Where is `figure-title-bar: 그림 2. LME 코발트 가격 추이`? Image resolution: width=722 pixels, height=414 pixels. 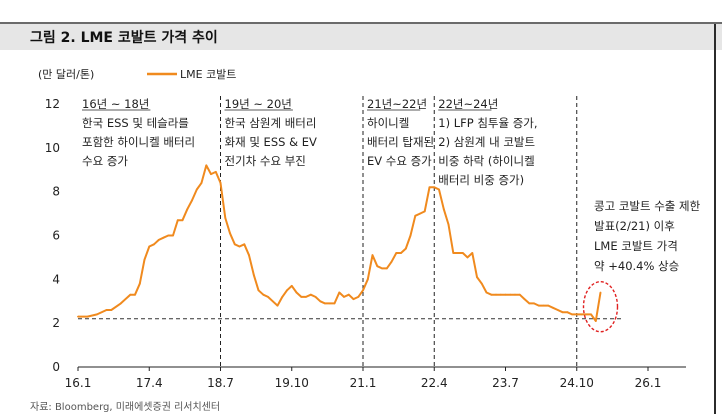 figure-title-bar: 그림 2. LME 코발트 가격 추이 is located at coordinates (361, 36).